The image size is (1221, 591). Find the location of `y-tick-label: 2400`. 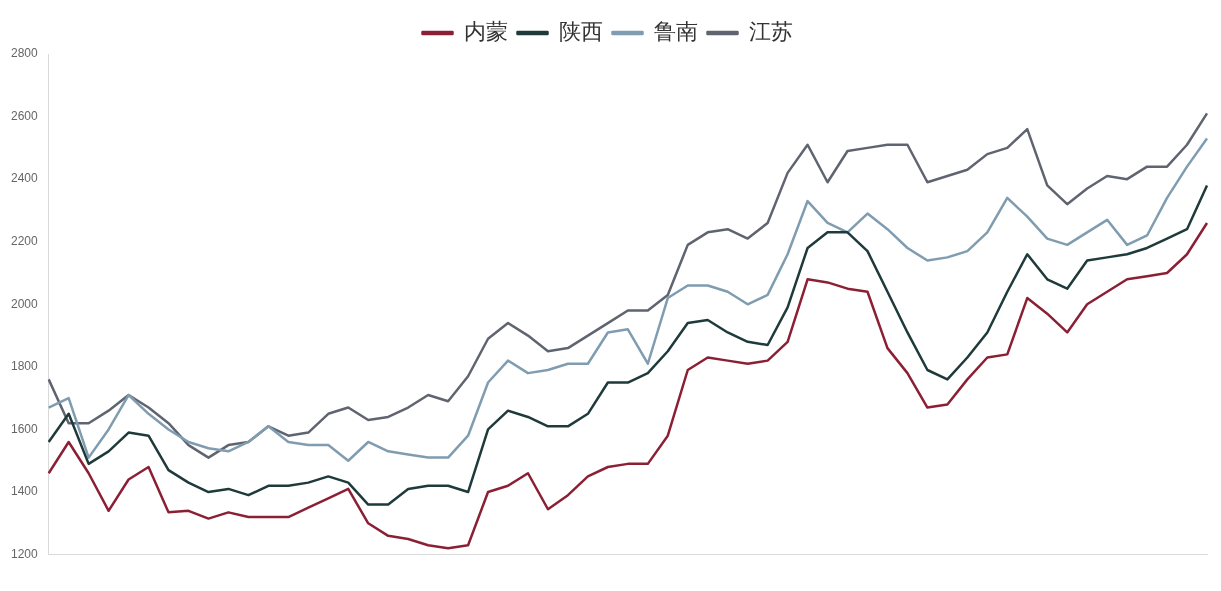

y-tick-label: 2400 is located at coordinates (24, 178).